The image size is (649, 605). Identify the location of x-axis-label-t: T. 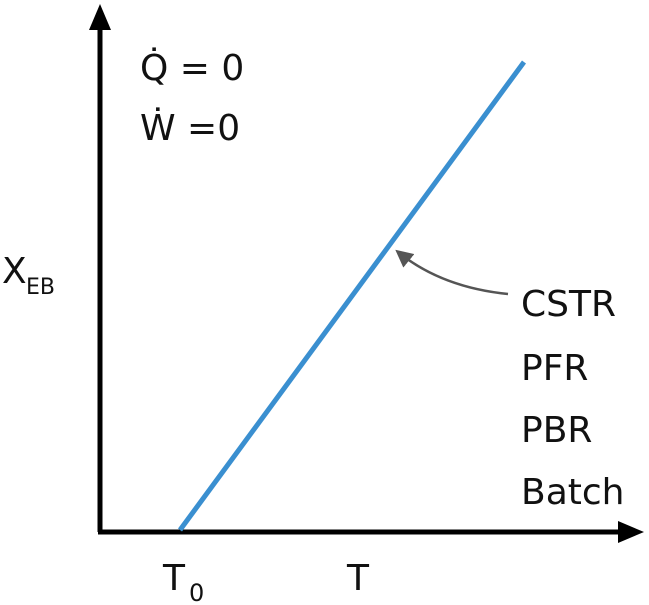
(358, 578).